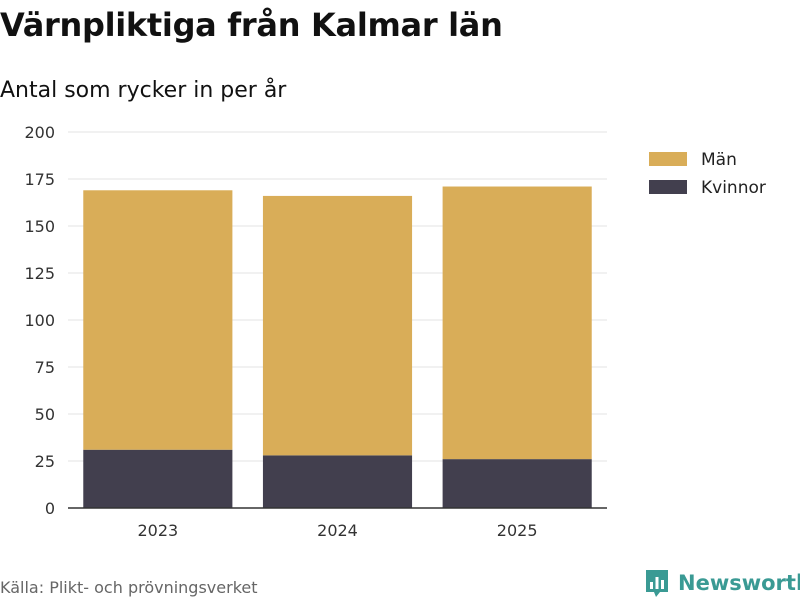 Image resolution: width=800 pixels, height=600 pixels. What do you see at coordinates (668, 187) in the screenshot?
I see `legend-swatch-kvinnor` at bounding box center [668, 187].